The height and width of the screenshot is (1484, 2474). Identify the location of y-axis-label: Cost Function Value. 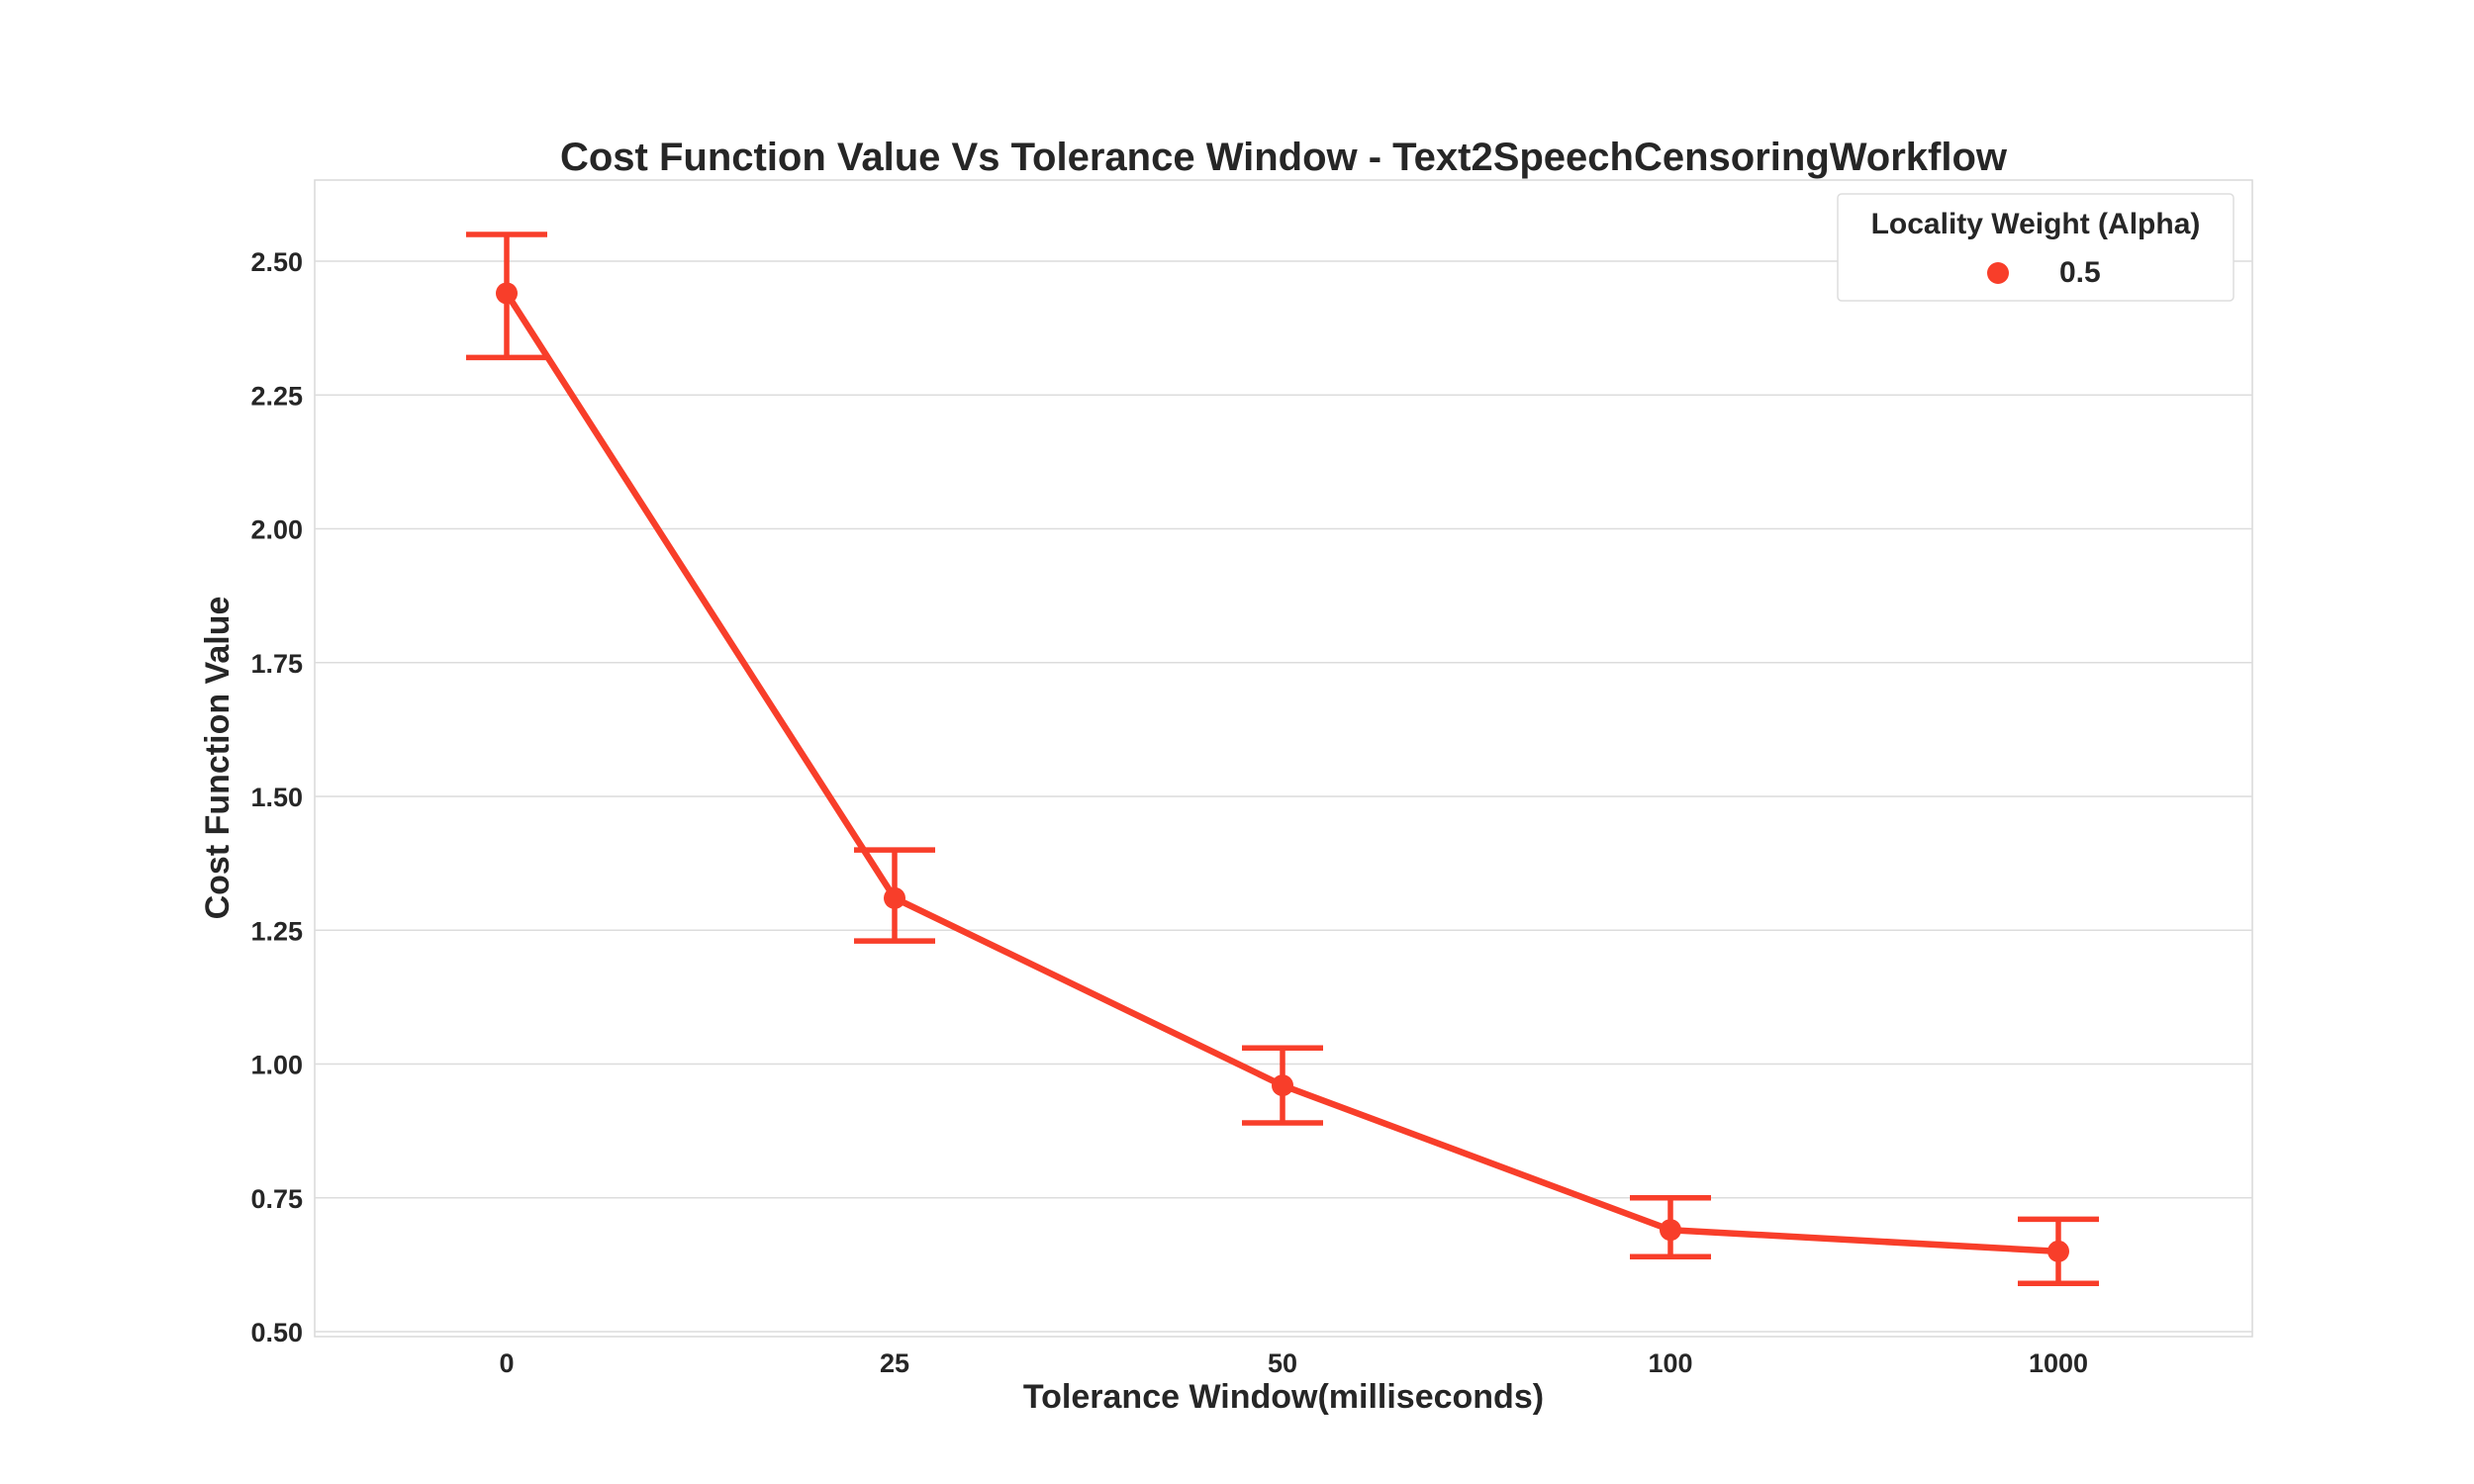
(218, 758).